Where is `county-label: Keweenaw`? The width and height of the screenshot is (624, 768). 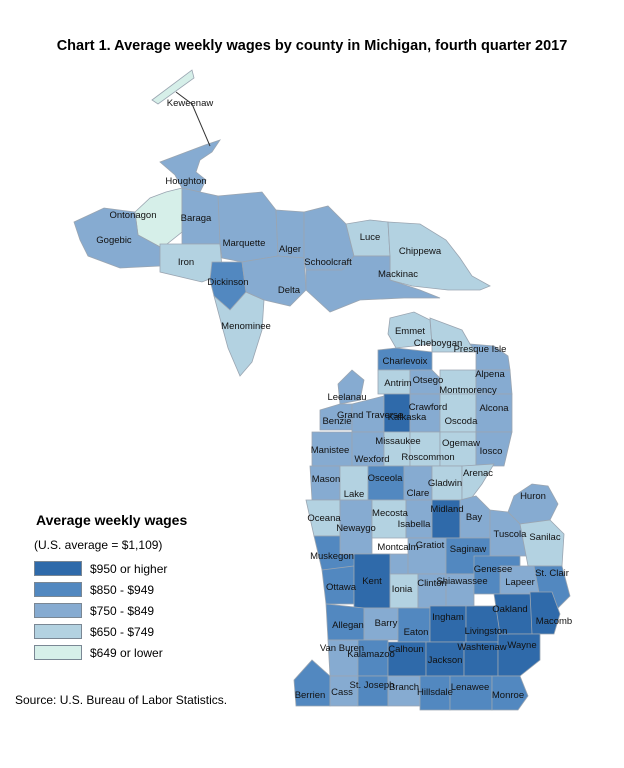
county-label: Keweenaw is located at coordinates (190, 103).